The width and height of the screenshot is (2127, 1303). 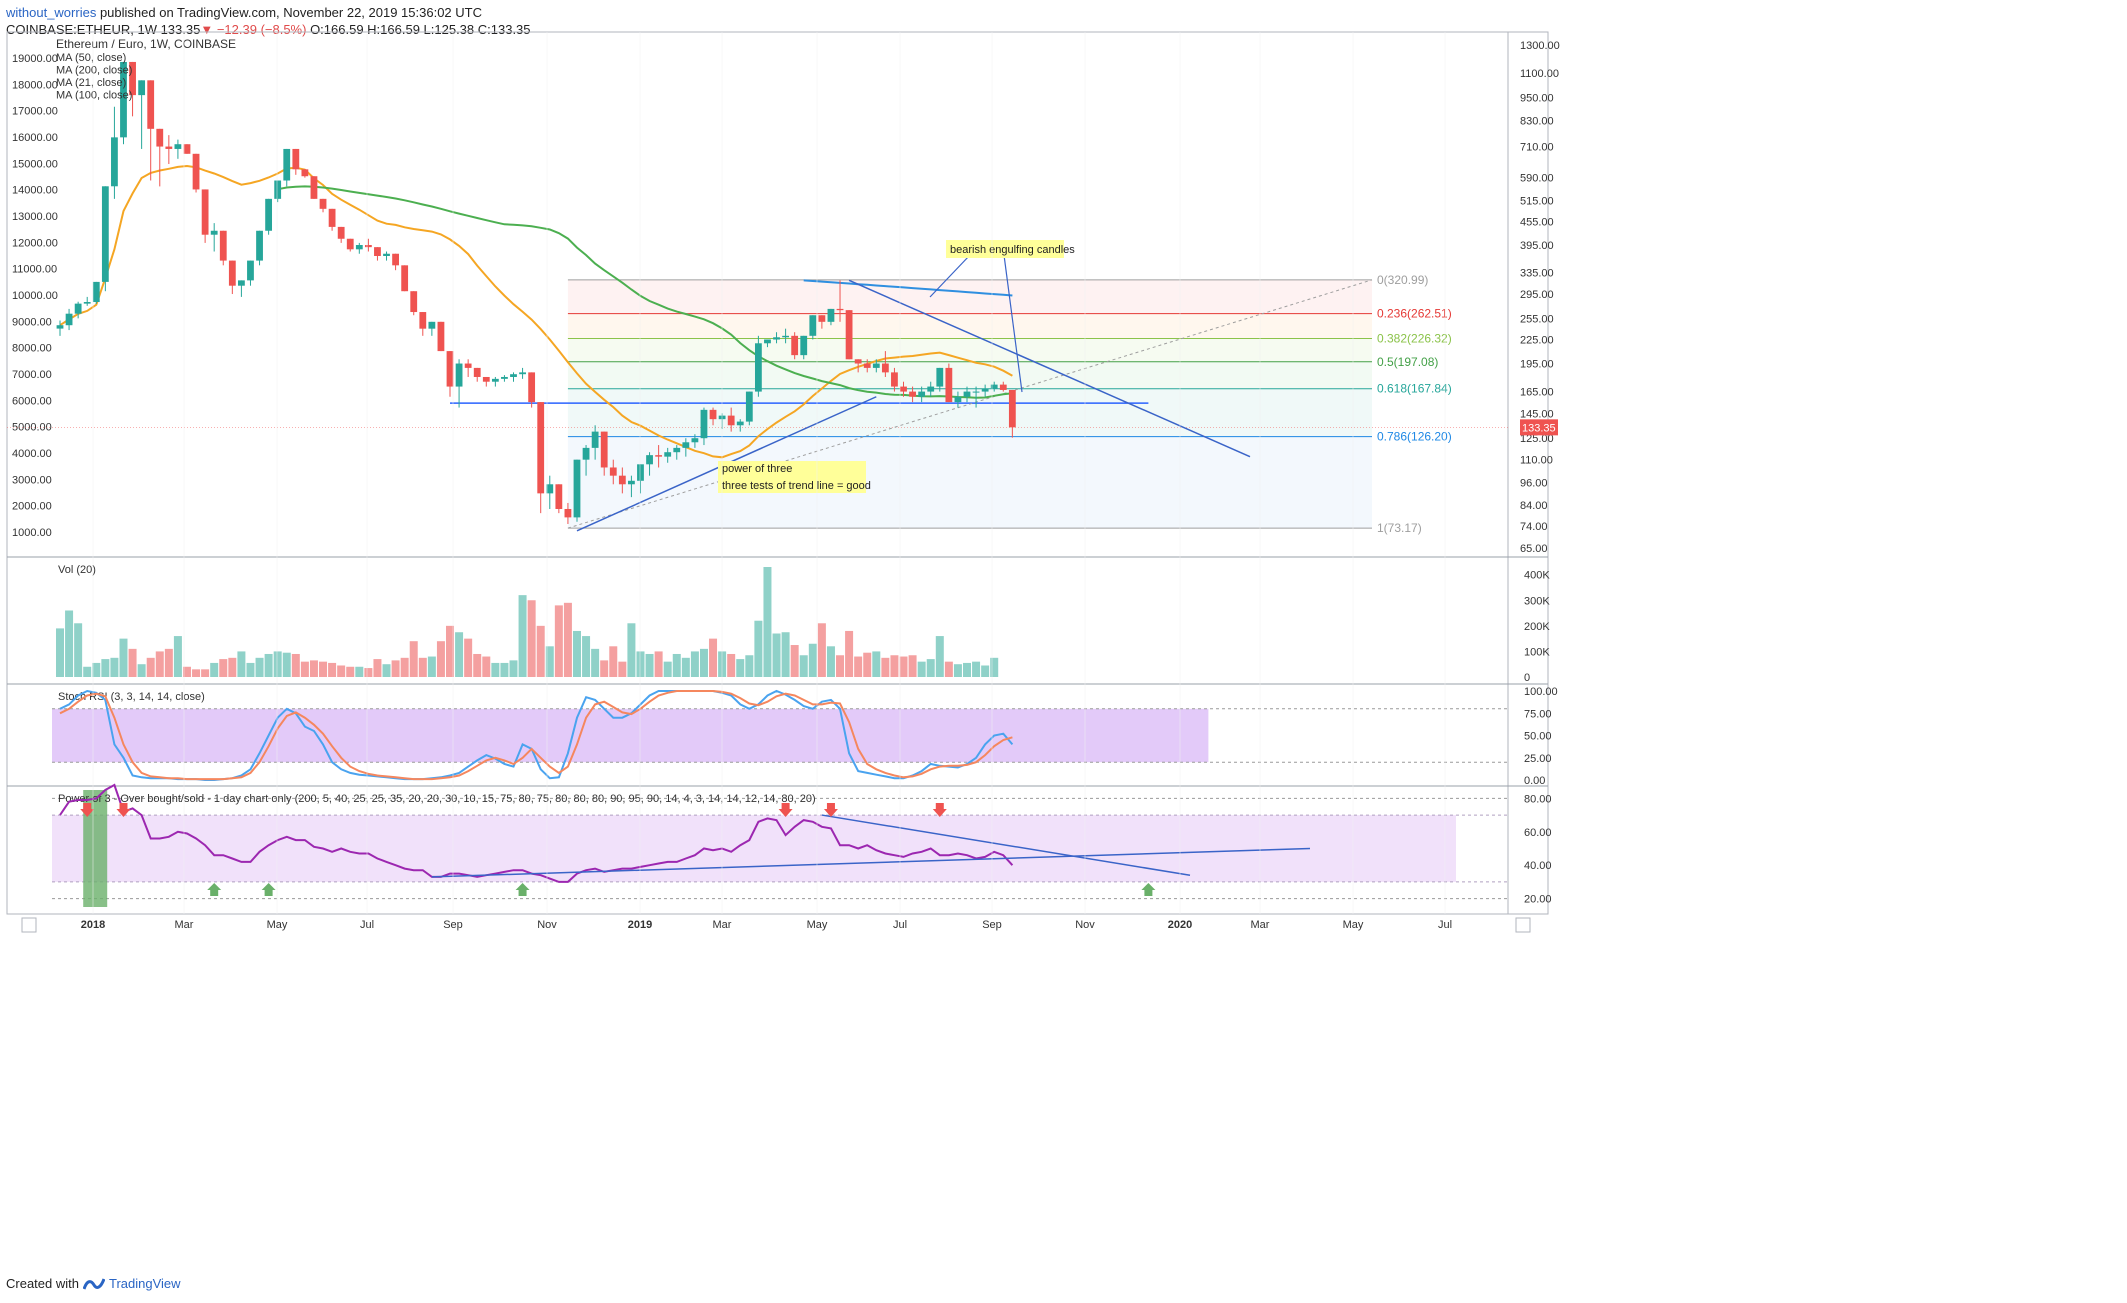 I want to click on time-axis-tick: Nov, so click(x=1085, y=925).